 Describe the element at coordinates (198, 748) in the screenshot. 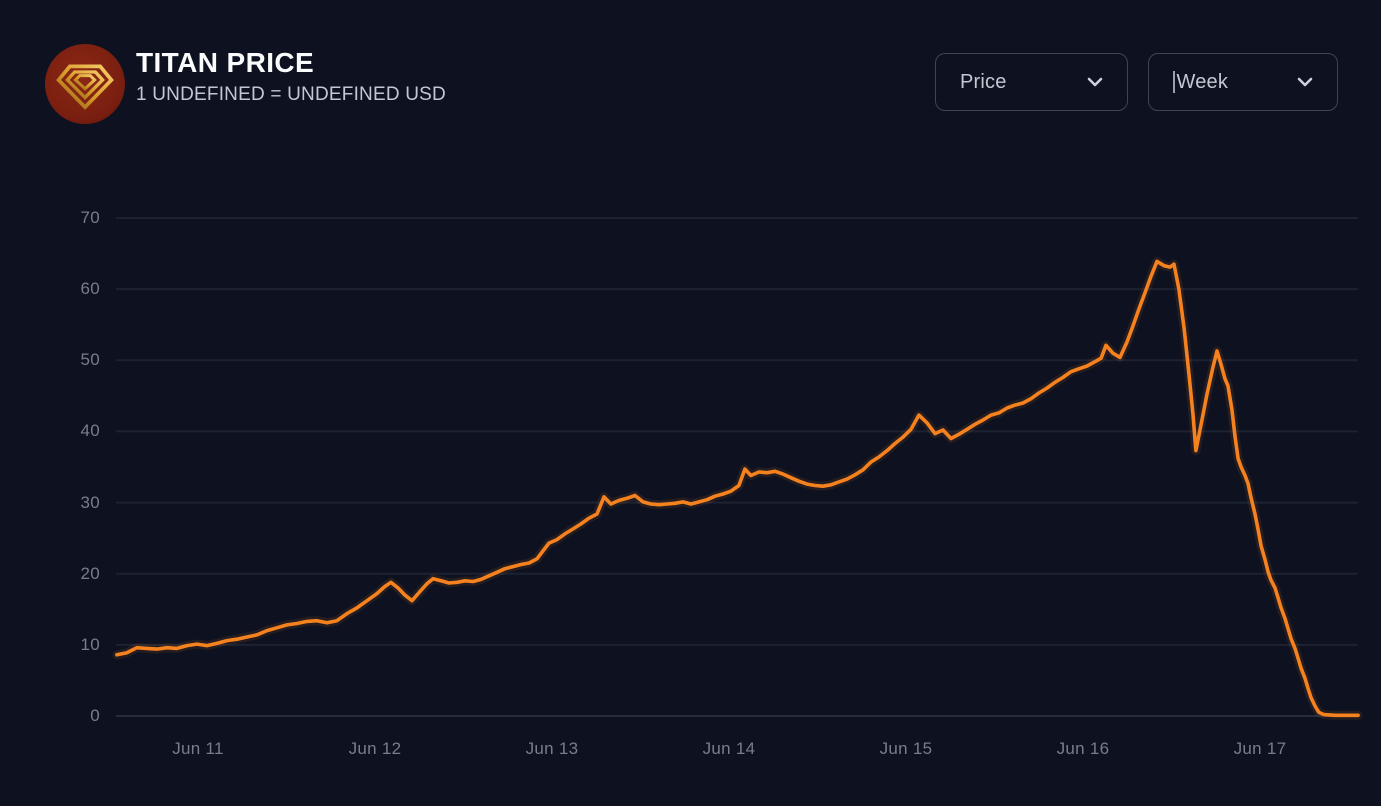

I see `x-axis-label-1: Jun 11` at that location.